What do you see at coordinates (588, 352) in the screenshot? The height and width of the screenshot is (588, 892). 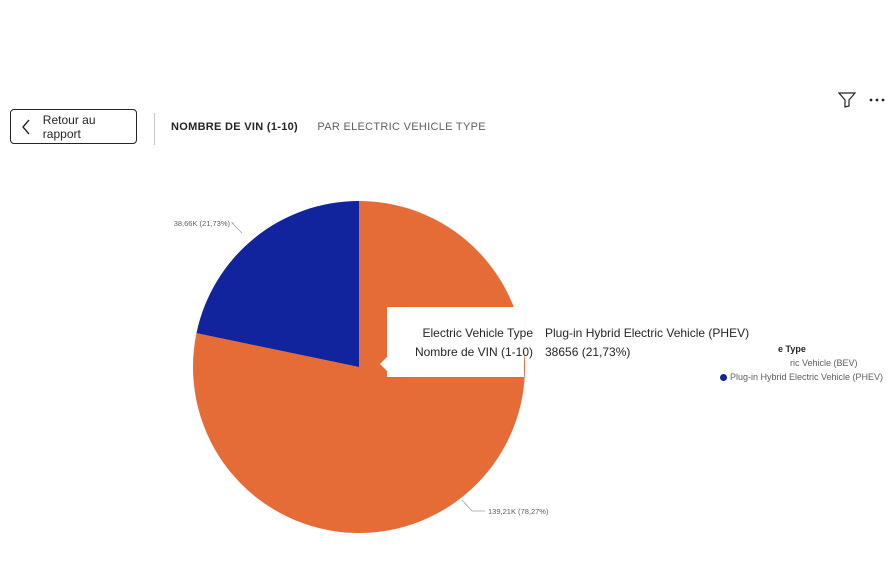 I see `tooltip-value-count: 38656 (21,73%)` at bounding box center [588, 352].